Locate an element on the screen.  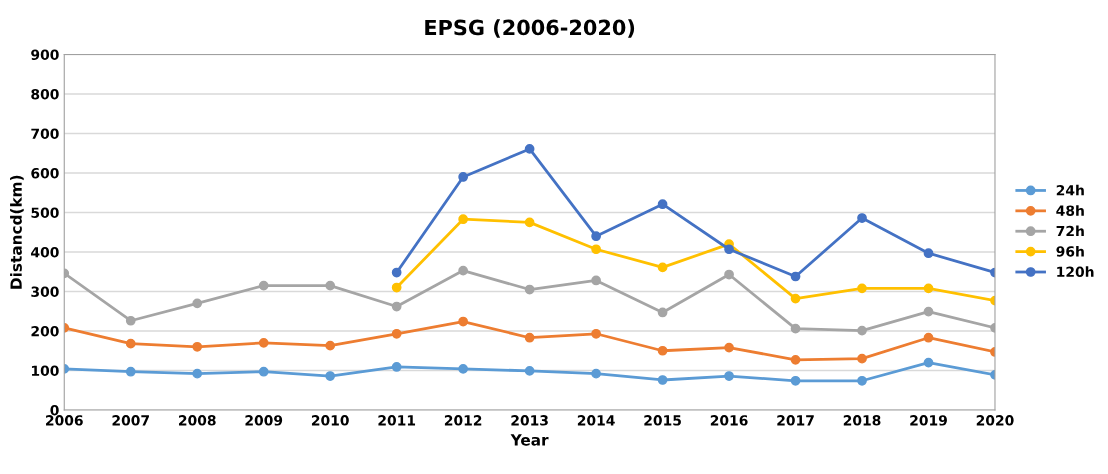
y-tick-label: 100 is located at coordinates (45, 370).